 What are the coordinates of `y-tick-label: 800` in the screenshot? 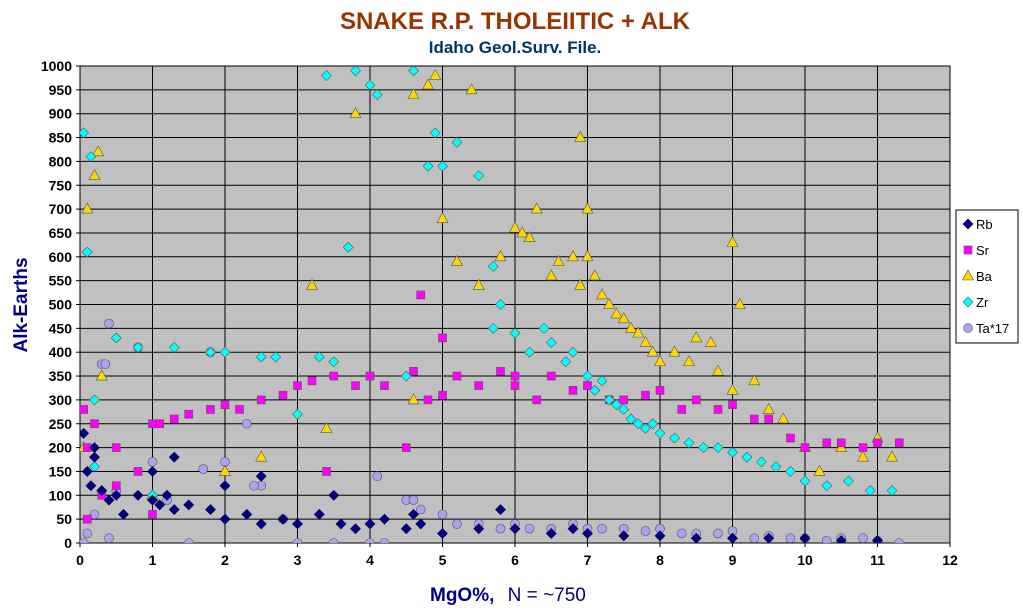 It's located at (61, 161).